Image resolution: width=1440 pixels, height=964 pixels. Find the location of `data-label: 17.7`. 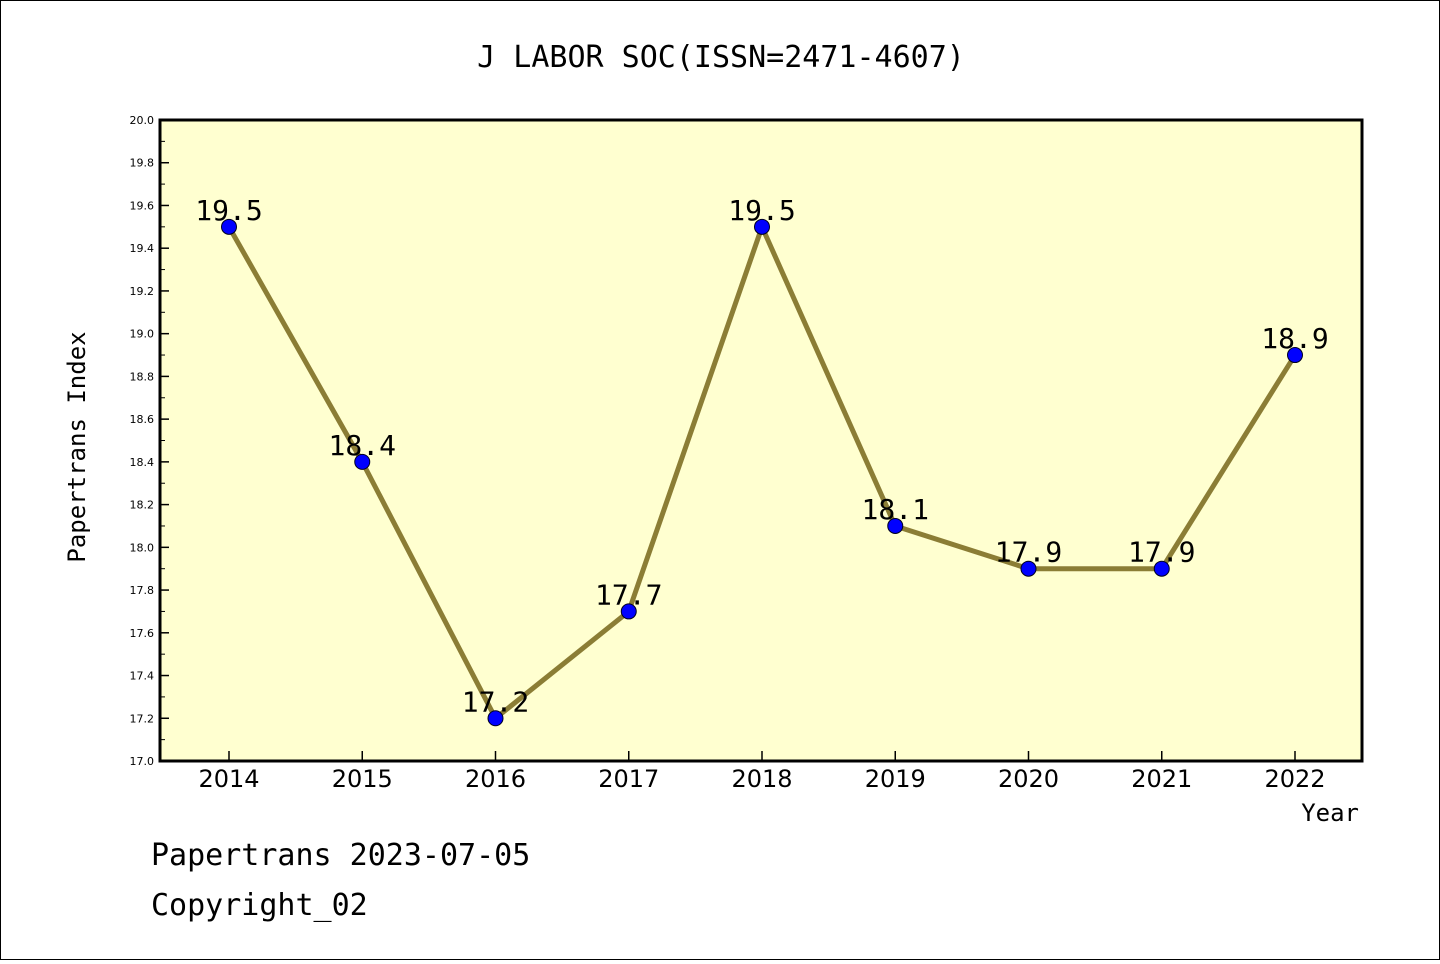

data-label: 17.7 is located at coordinates (628, 594).